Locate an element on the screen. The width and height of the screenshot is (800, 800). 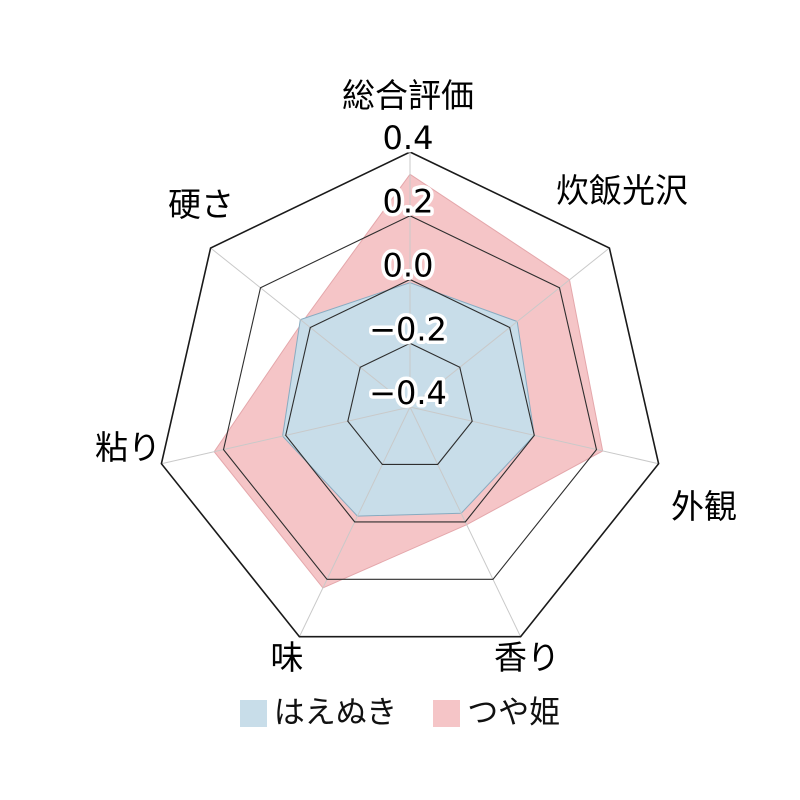
radial-tick-label: −0.4 is located at coordinates (408, 393).